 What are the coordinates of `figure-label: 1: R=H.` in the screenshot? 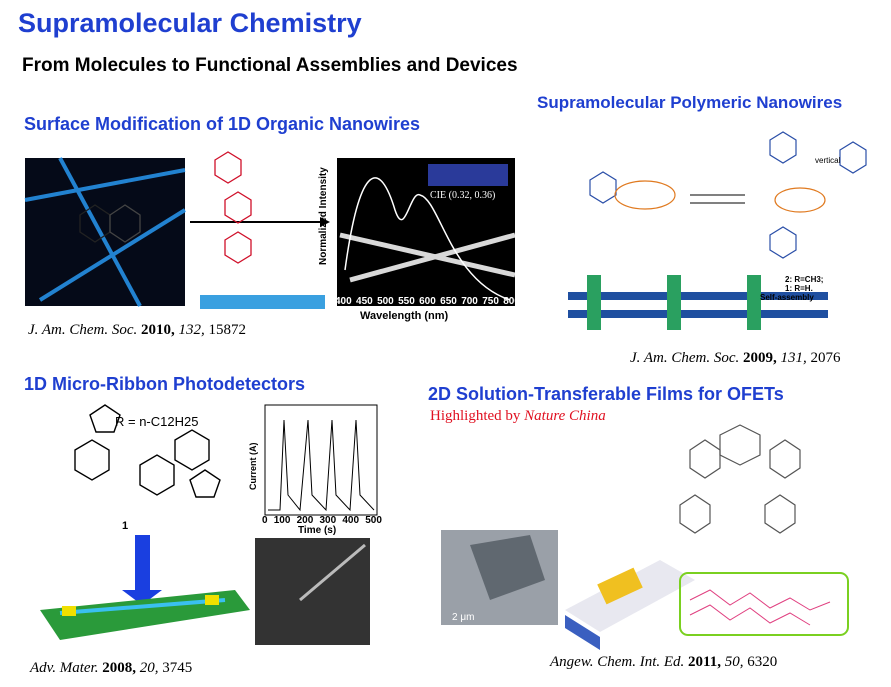 It's located at (799, 288).